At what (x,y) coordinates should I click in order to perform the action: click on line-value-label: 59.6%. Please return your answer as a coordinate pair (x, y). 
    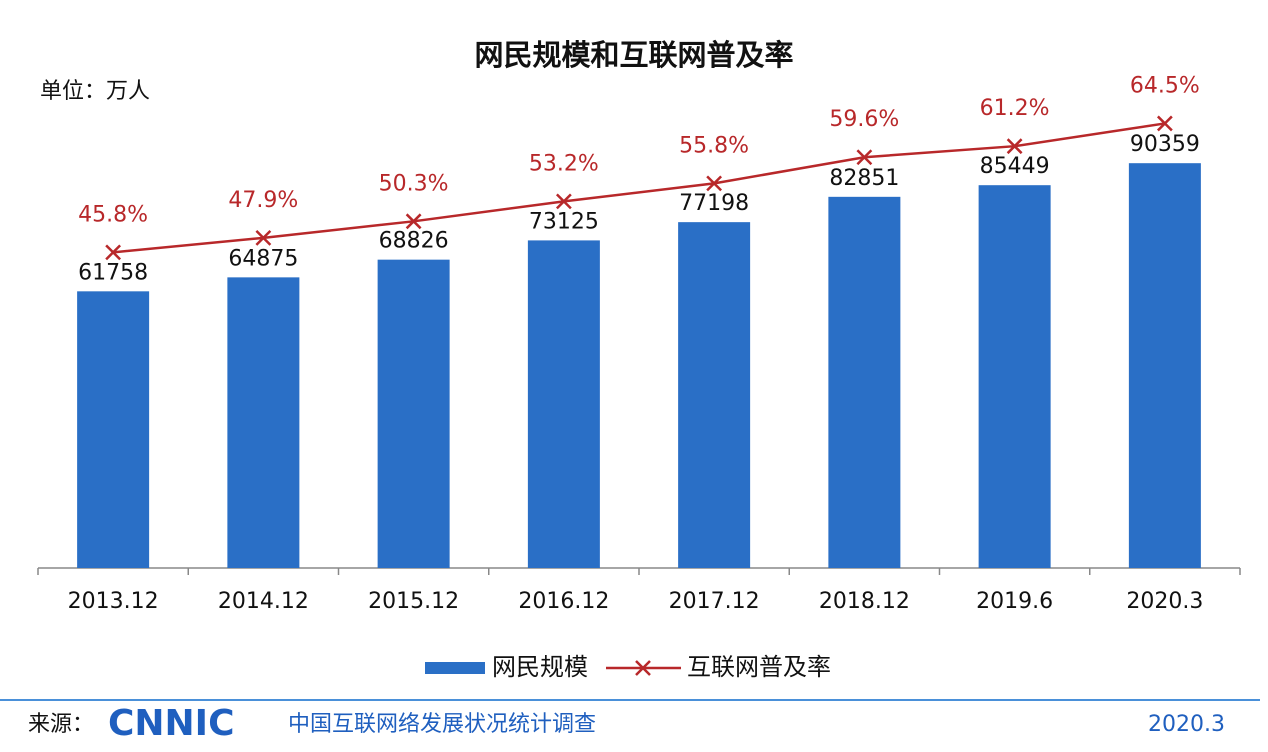
    Looking at the image, I should click on (864, 119).